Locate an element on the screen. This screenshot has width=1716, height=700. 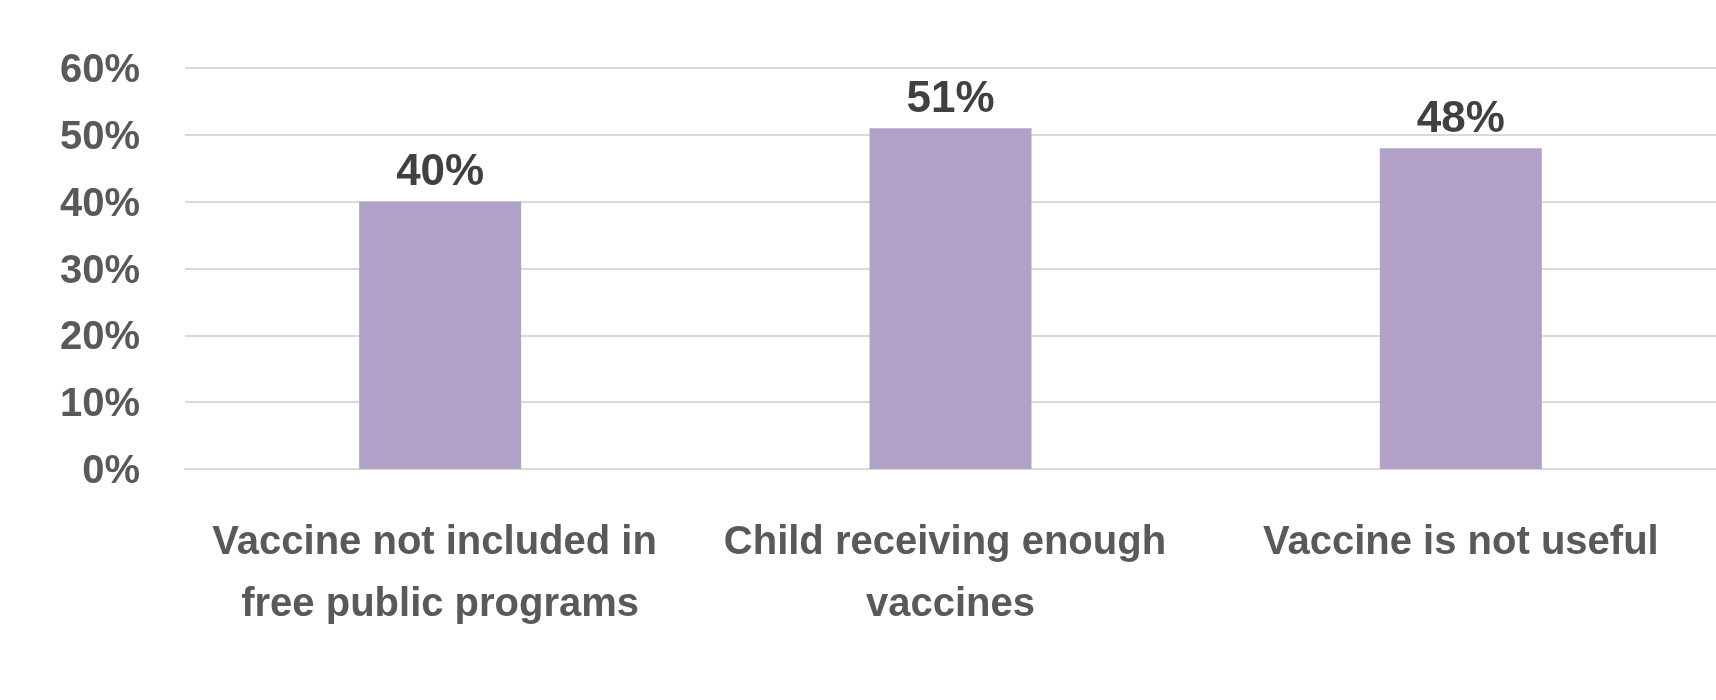
y-tick-label: 30% is located at coordinates (99, 268).